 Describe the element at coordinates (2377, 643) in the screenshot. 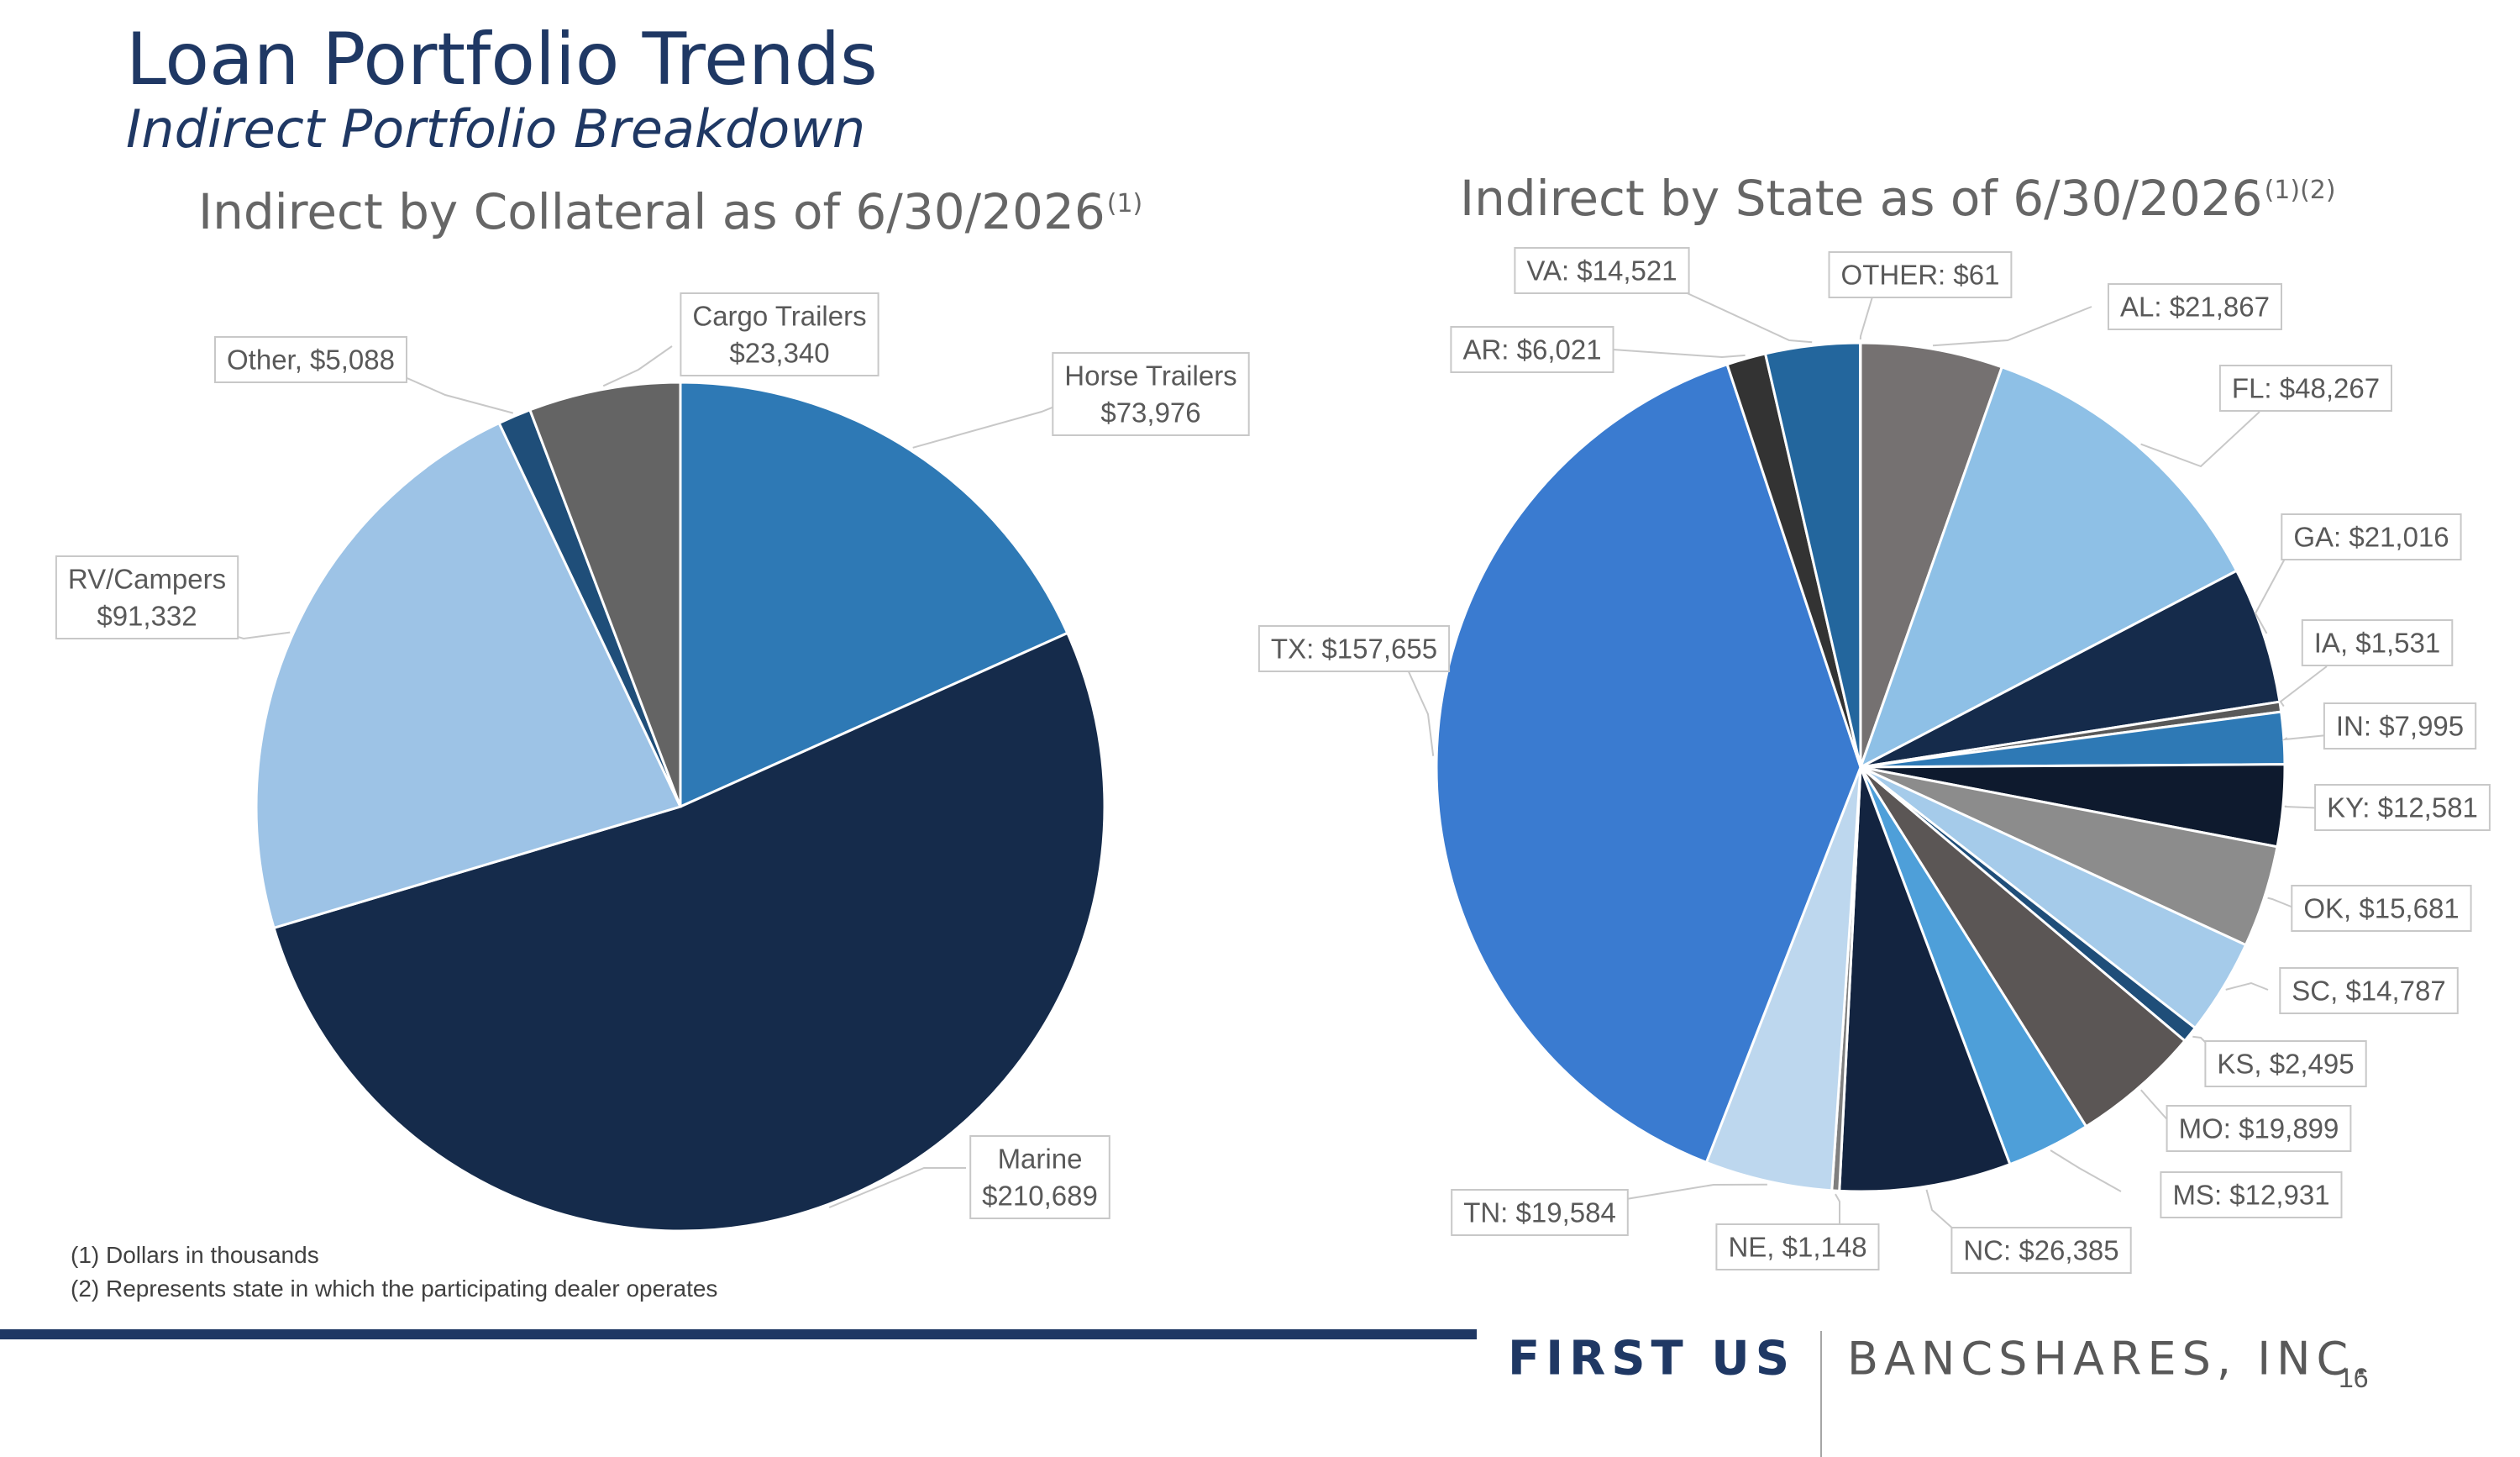

I see `data-label-text: IA, $1,531` at that location.